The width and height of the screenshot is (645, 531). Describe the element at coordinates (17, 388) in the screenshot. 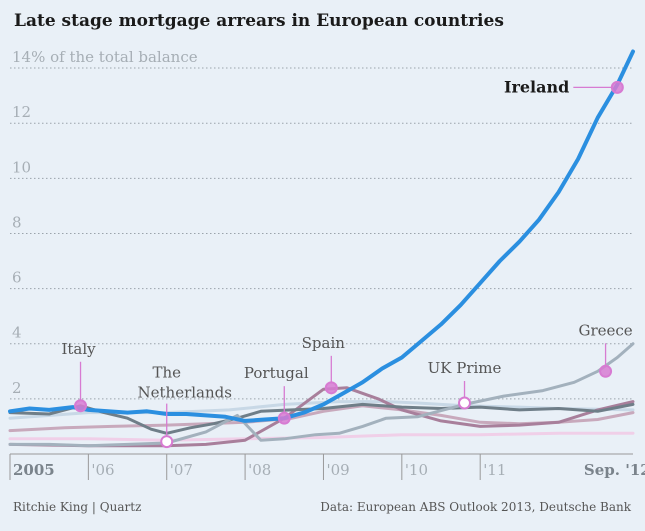

I see `y-tick-label: 2` at that location.